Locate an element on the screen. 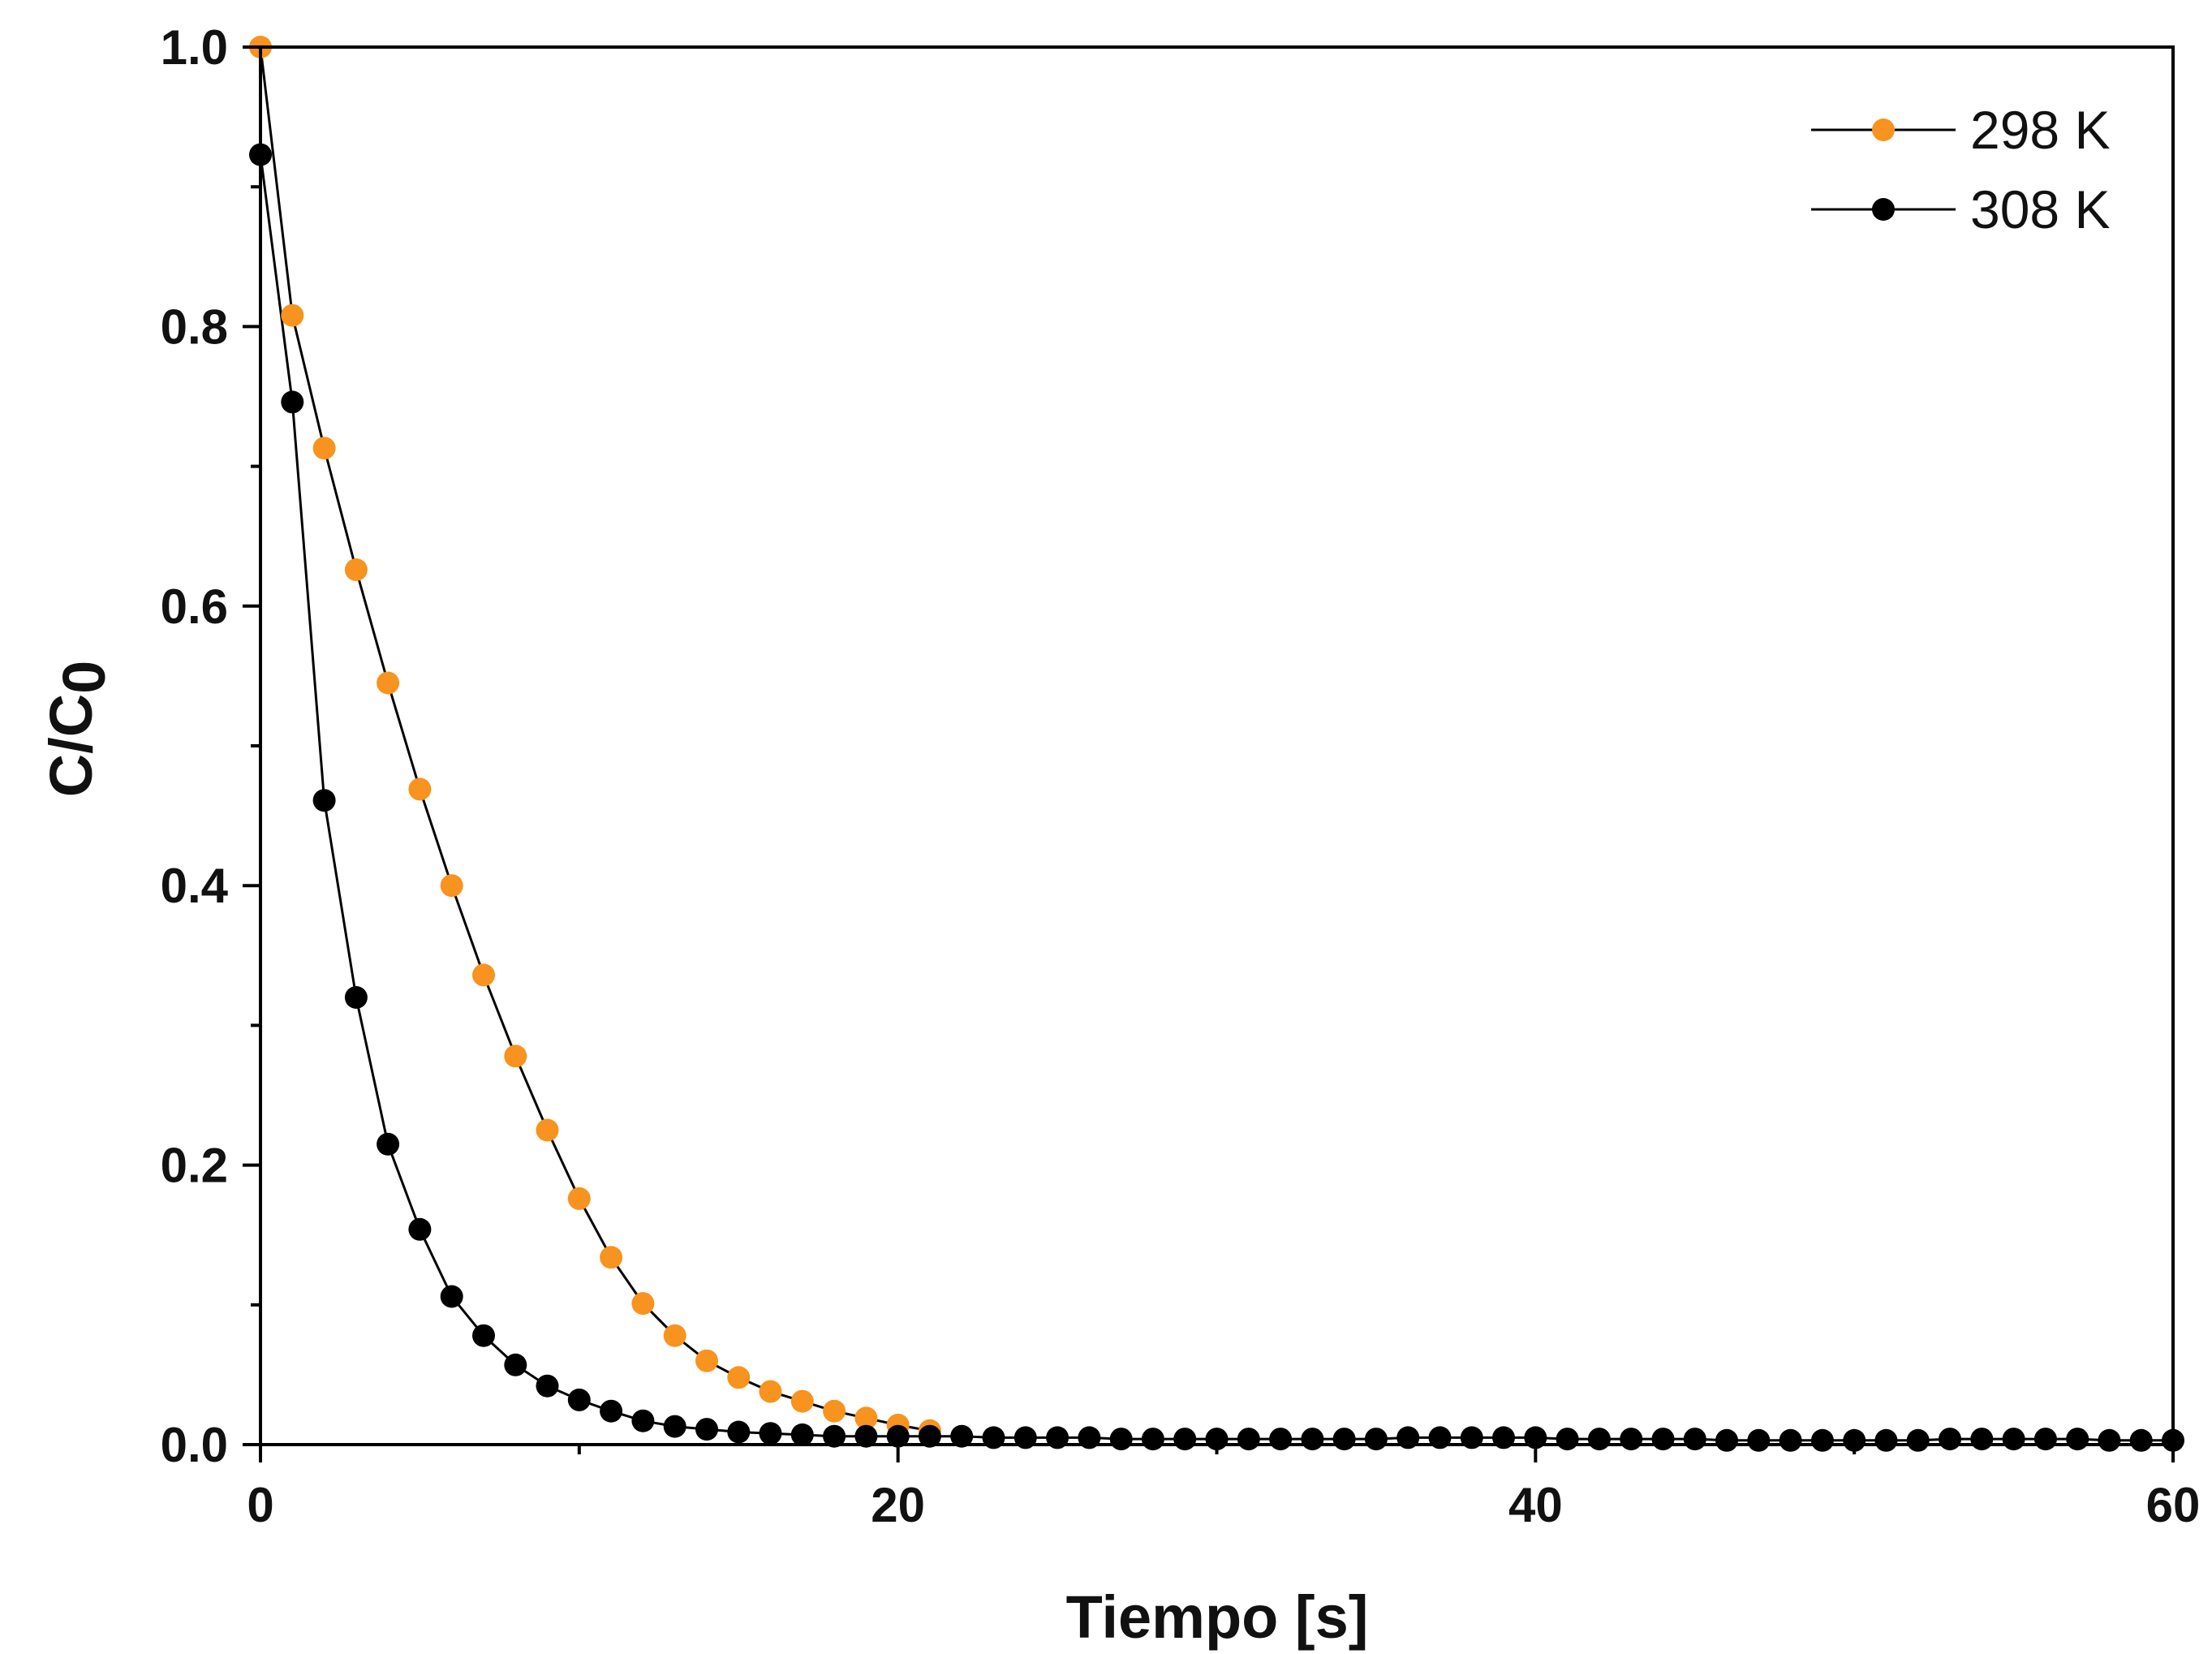 The height and width of the screenshot is (1654, 2212). y-axis-title: C/C0 is located at coordinates (78, 729).